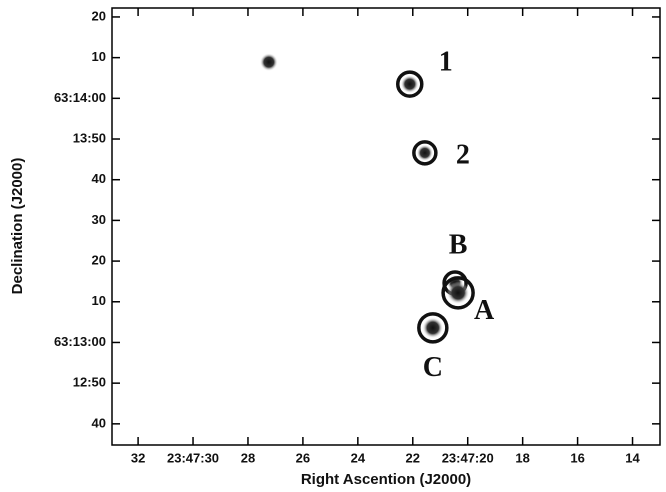 Image resolution: width=666 pixels, height=492 pixels. What do you see at coordinates (17, 226) in the screenshot?
I see `y-axis-label: Declination (J2000)` at bounding box center [17, 226].